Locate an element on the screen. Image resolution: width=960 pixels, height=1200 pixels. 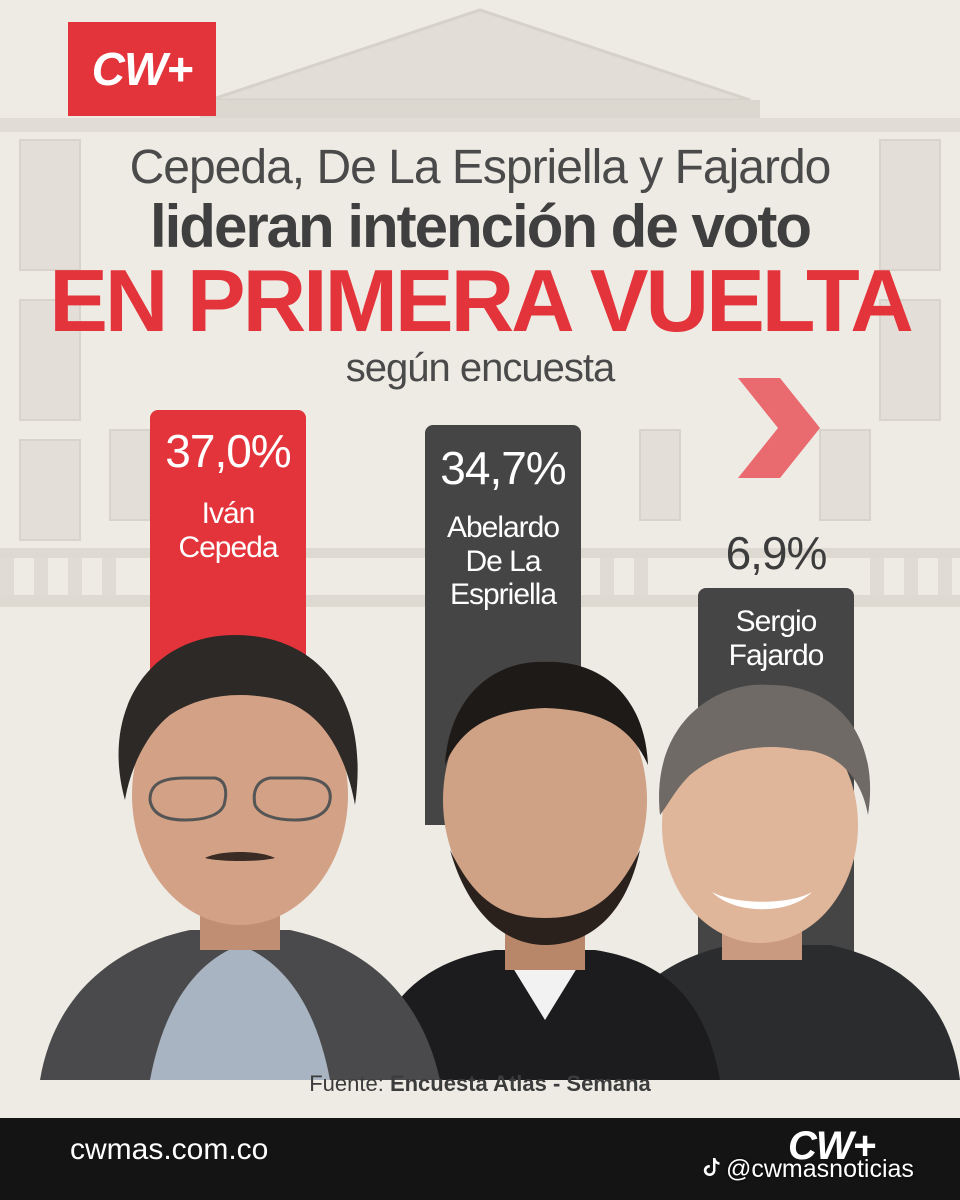
source-caption: Fuente: Encuesta Atlas - Semana is located at coordinates (480, 1084).